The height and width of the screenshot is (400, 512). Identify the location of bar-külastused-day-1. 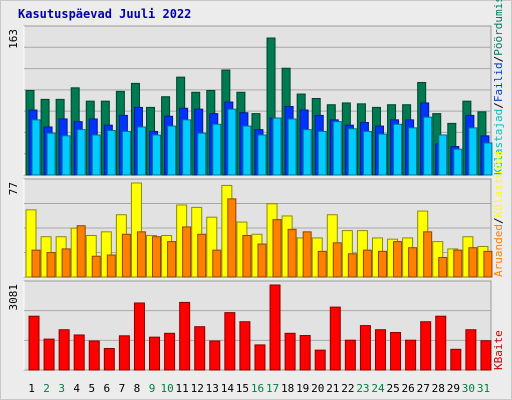
(31, 243).